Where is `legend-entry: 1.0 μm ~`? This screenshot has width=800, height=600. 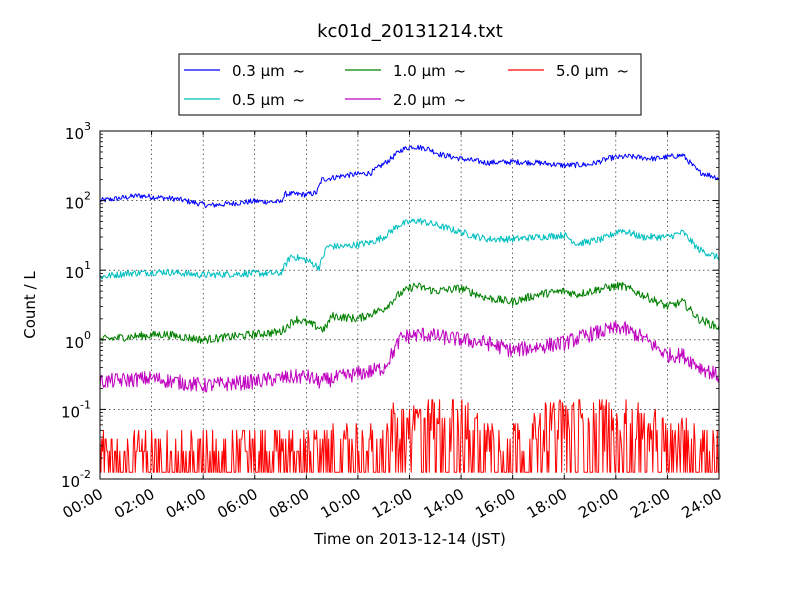 legend-entry: 1.0 μm ~ is located at coordinates (405, 71).